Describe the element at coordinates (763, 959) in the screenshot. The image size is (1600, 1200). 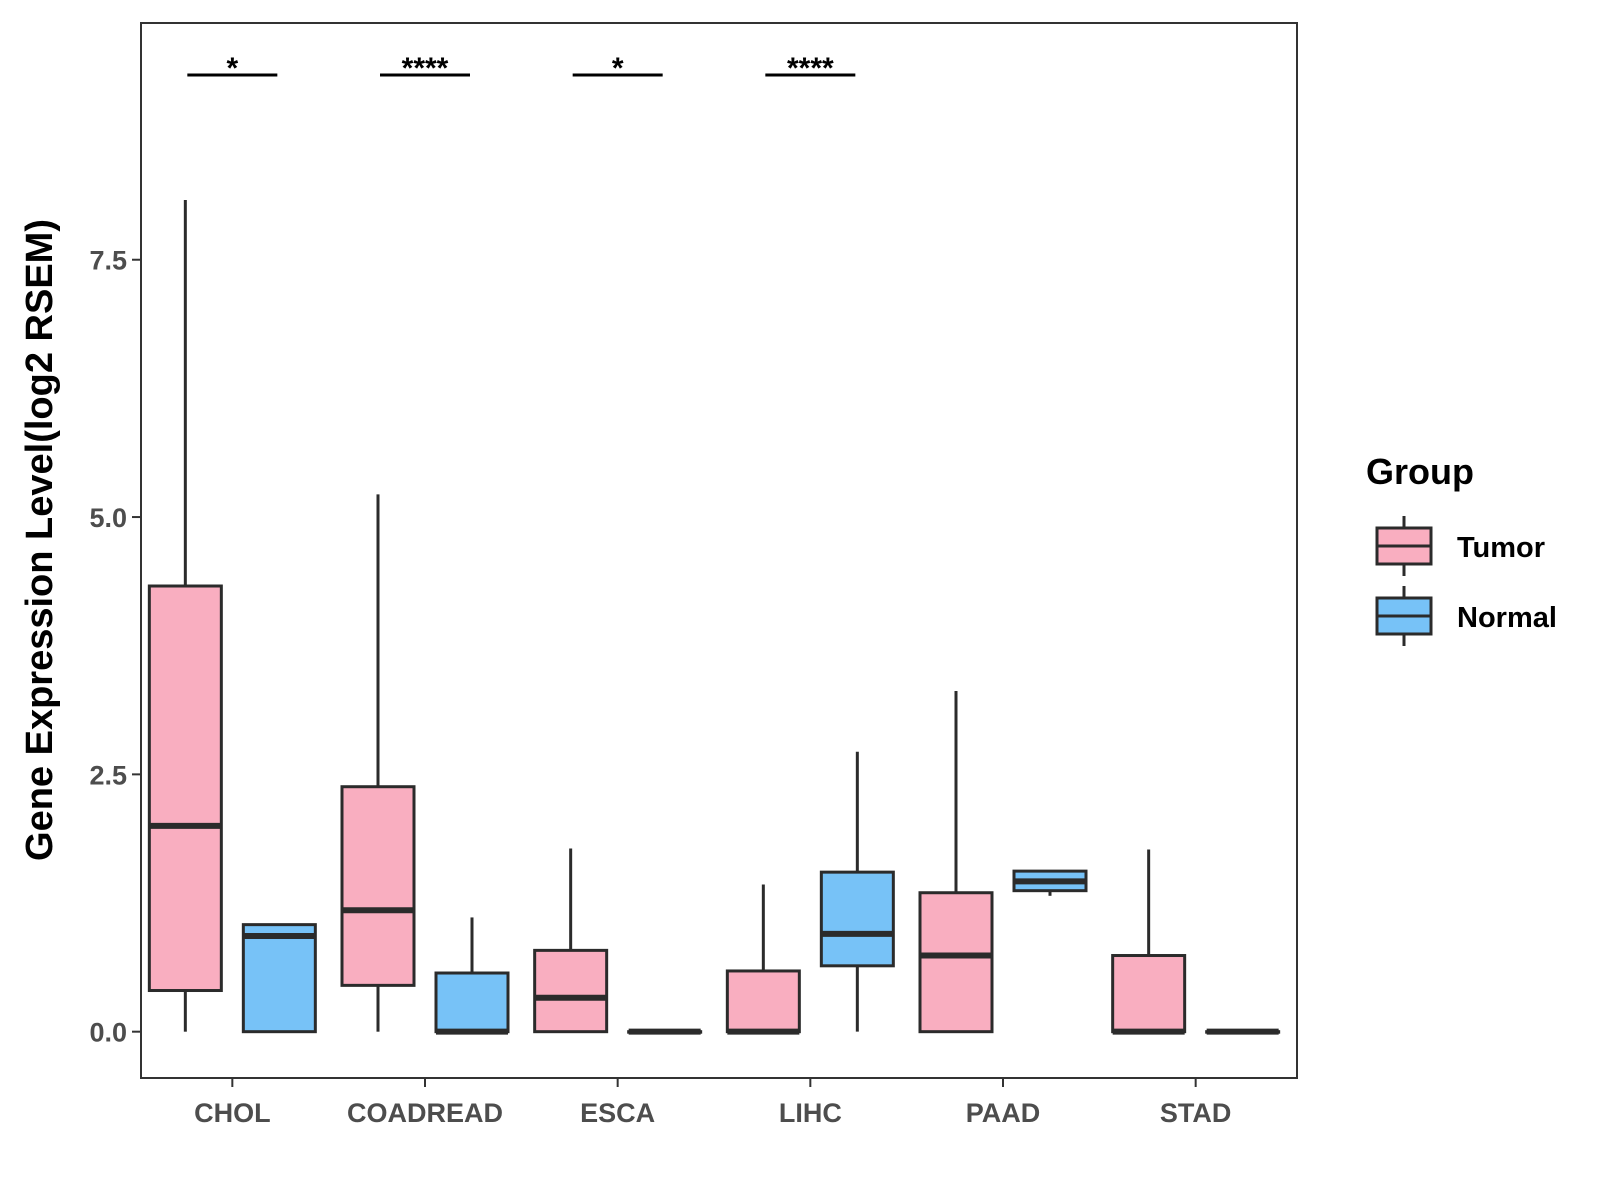
I see `box-tumor-lihc` at that location.